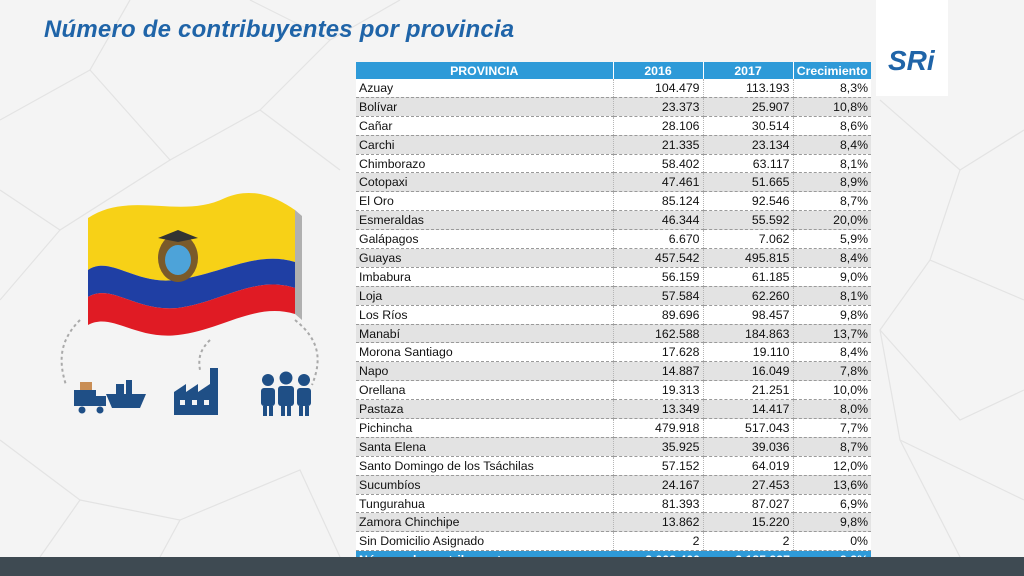  I want to click on table-row: Imbabura 56.159 61.185 9,0%, so click(613, 277).